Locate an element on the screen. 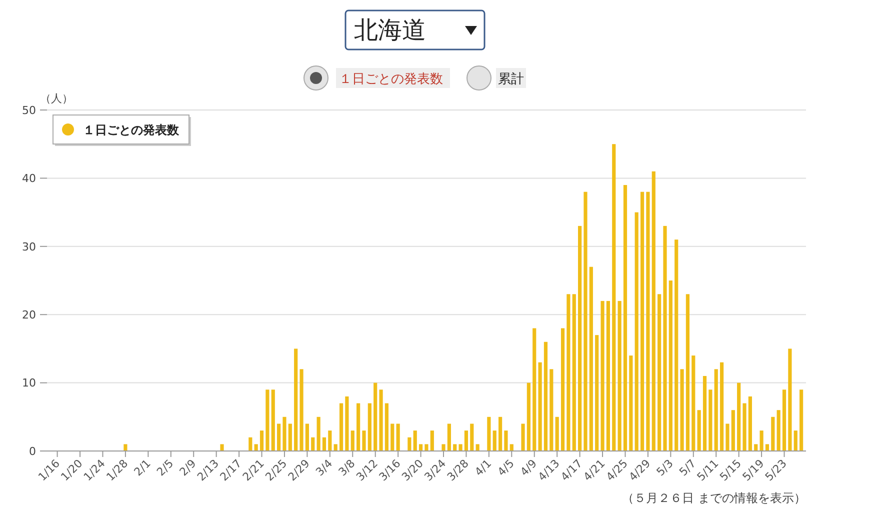  y-tick-label: 30 is located at coordinates (29, 247).